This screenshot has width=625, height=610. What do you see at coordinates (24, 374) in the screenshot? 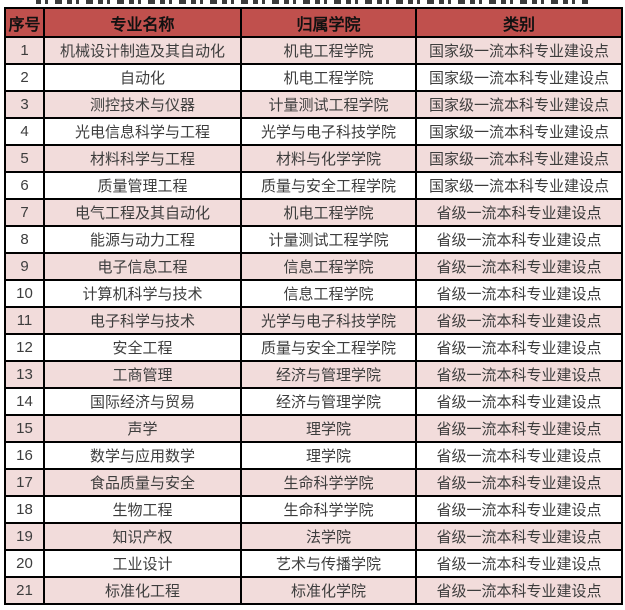
I see `row-index: 13` at bounding box center [24, 374].